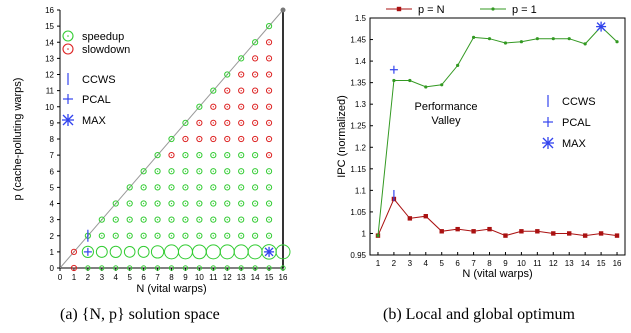  What do you see at coordinates (116, 277) in the screenshot?
I see `a-x-tick-label: 4` at bounding box center [116, 277].